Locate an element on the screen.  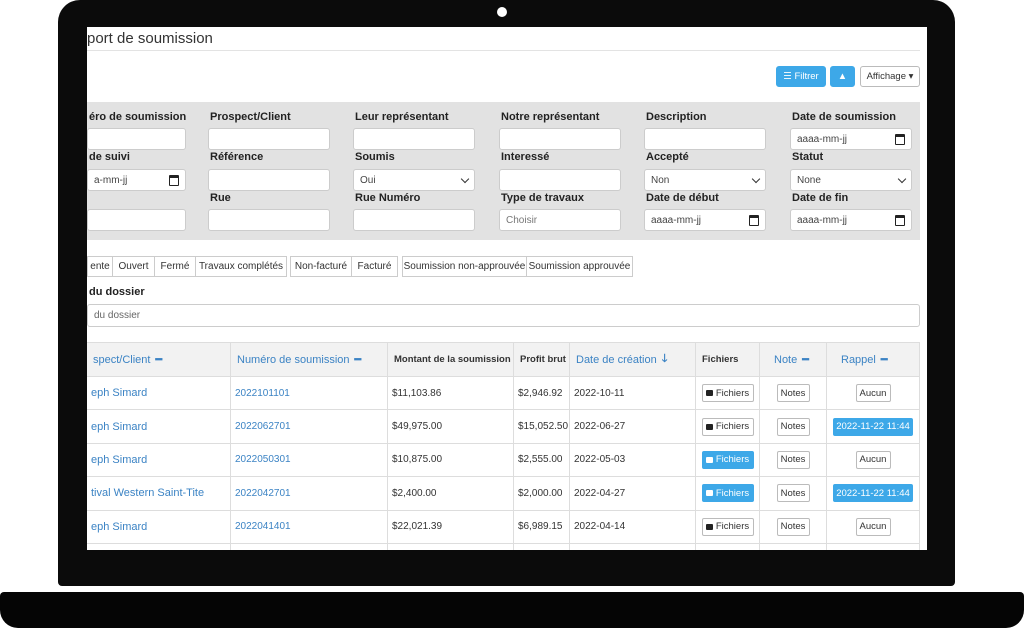
filter-label: Interessé is located at coordinates (525, 157).